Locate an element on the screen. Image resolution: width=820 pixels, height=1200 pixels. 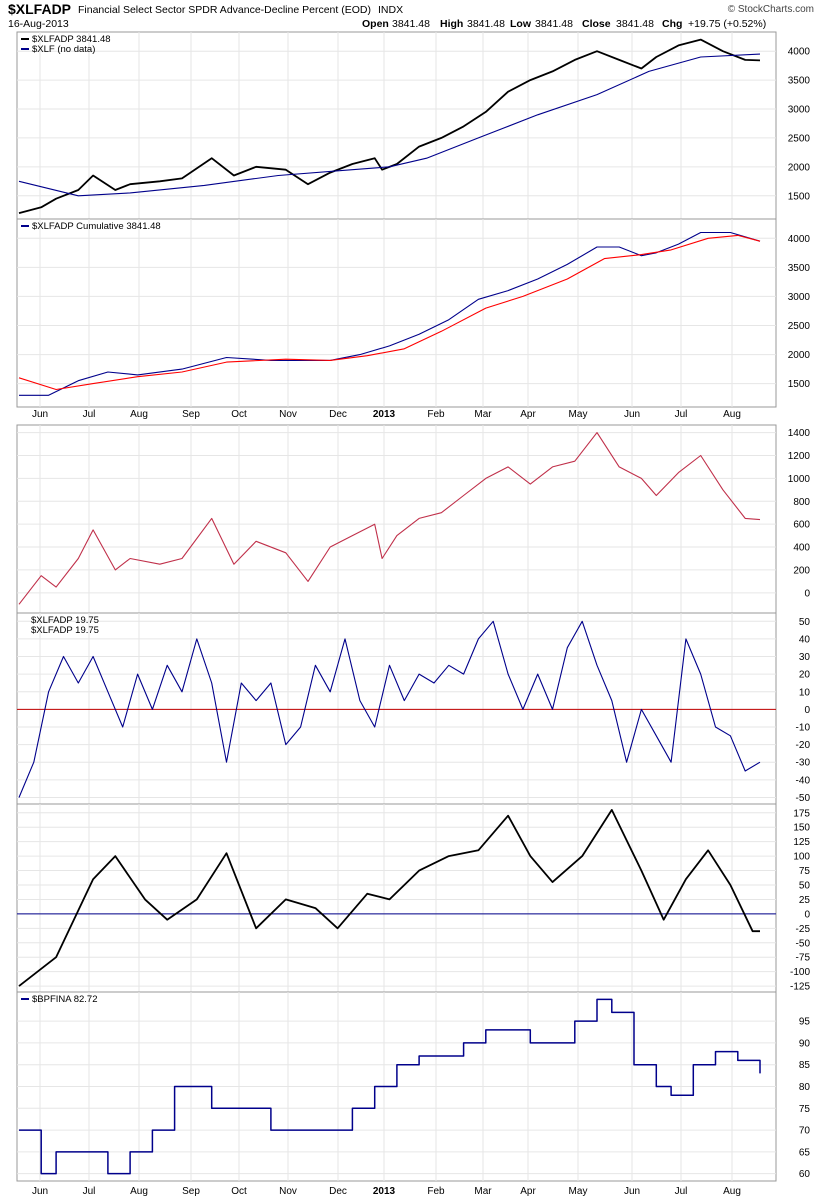
y-tick-label: 90 is located at coordinates (805, 1043).